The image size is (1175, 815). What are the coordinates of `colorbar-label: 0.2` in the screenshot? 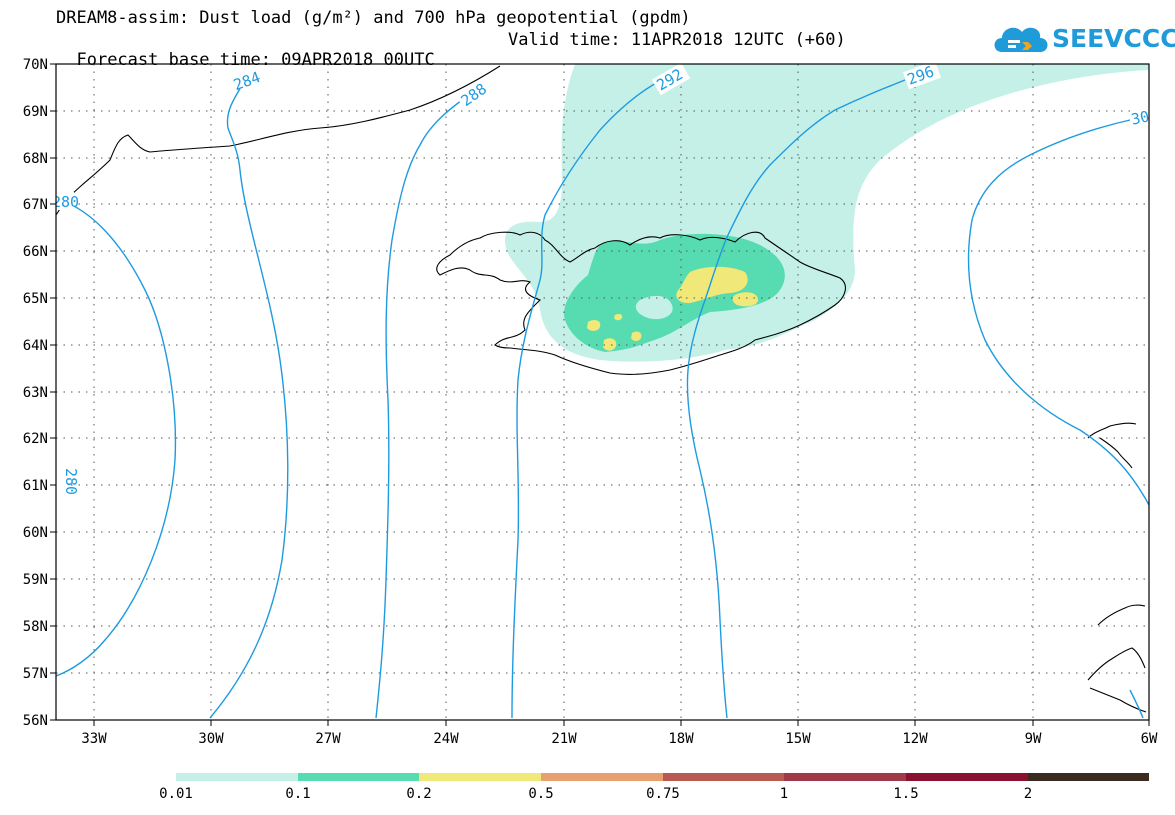 It's located at (419, 794).